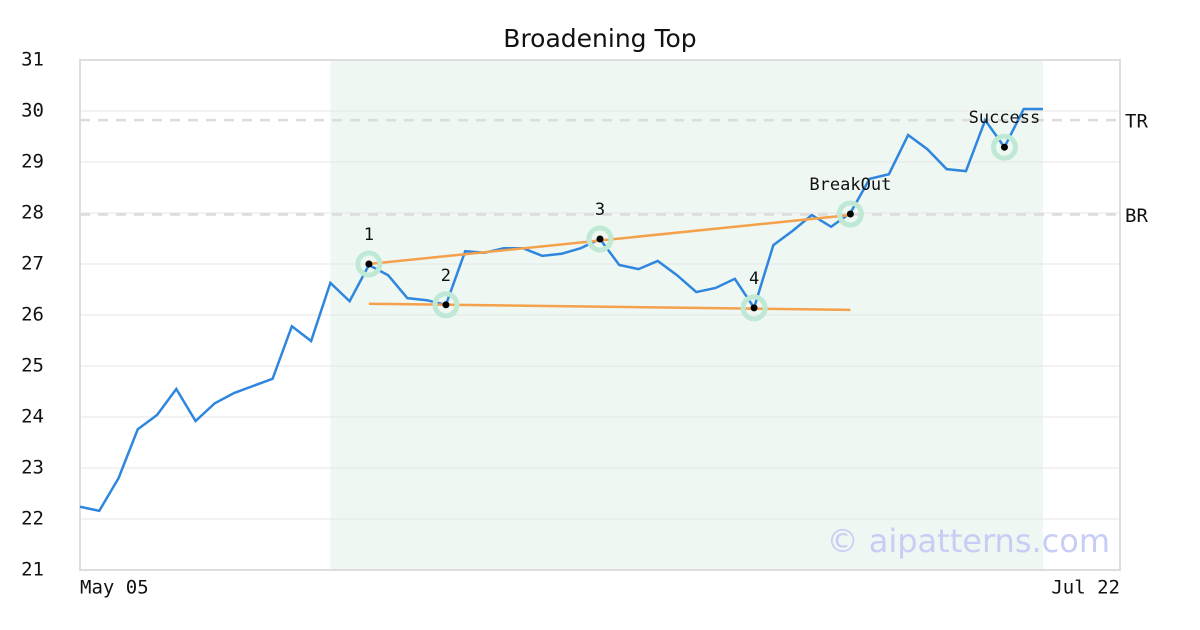 This screenshot has width=1200, height=630. What do you see at coordinates (32, 315) in the screenshot?
I see `y-tick-label: 26` at bounding box center [32, 315].